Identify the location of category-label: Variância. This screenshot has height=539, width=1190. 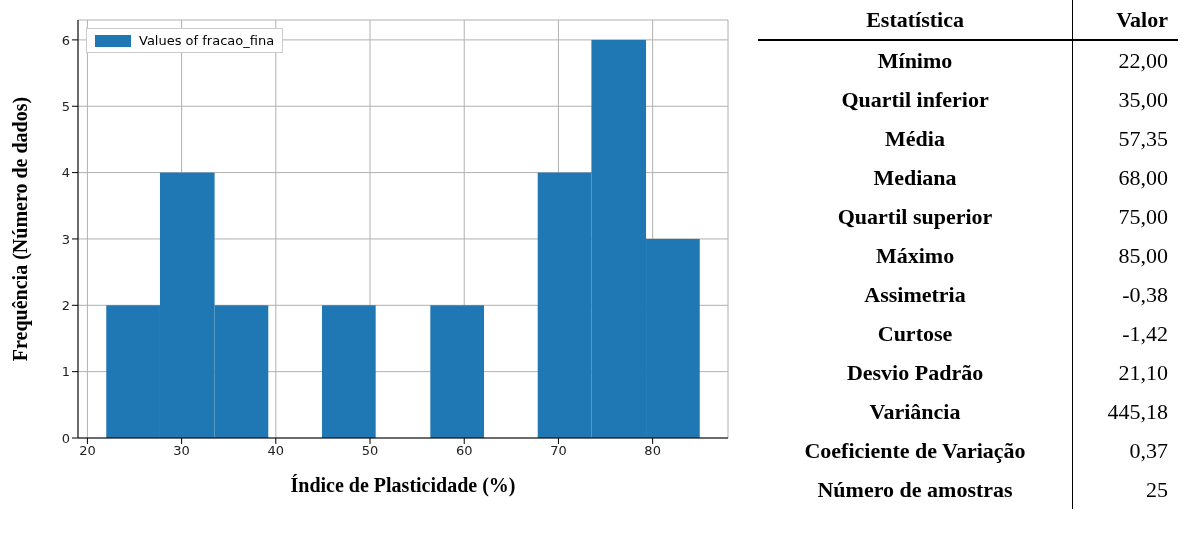
(915, 411).